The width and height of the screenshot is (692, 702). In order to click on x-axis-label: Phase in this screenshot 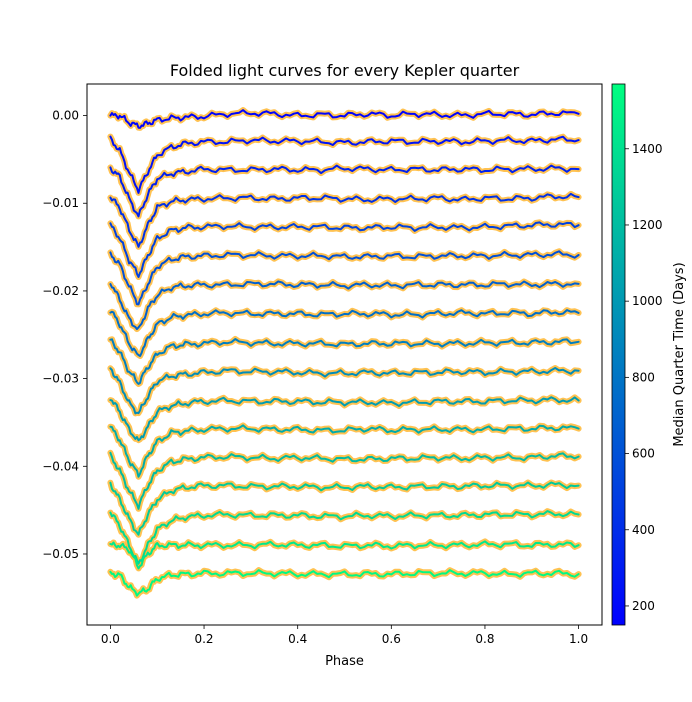, I will do `click(344, 661)`.